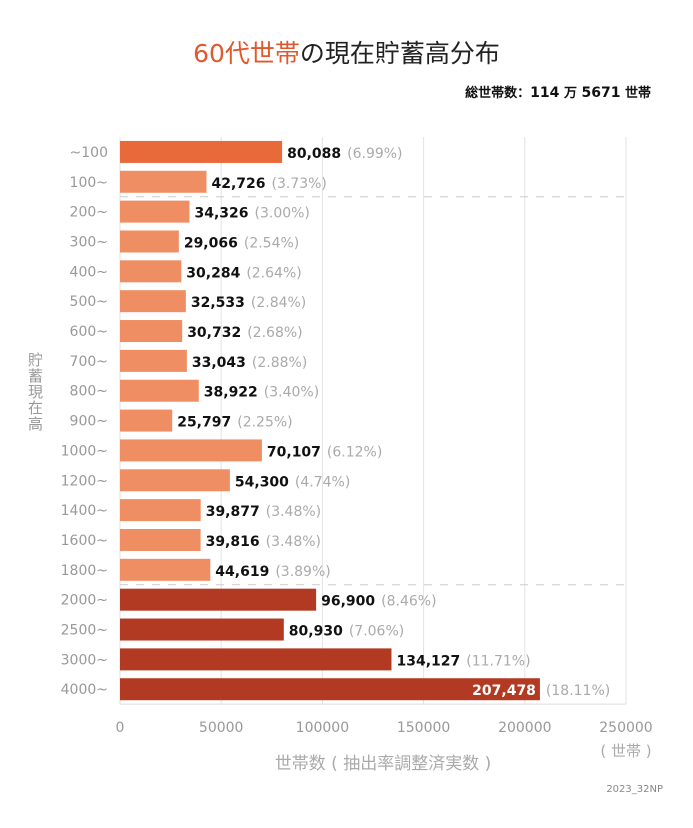 The image size is (693, 828). Describe the element at coordinates (545, 93) in the screenshot. I see `total-man: 114` at that location.